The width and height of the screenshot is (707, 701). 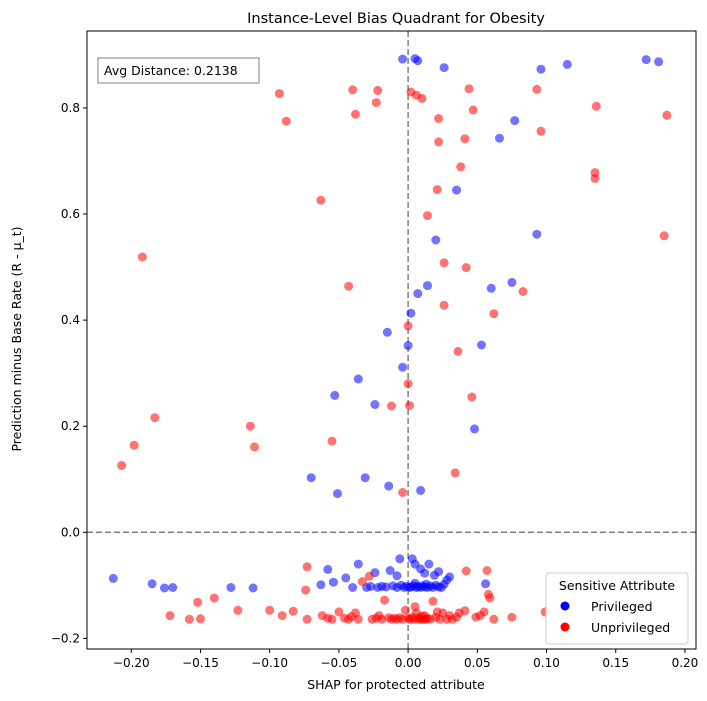 I want to click on y-tick-label: −0.2, so click(x=65, y=638).